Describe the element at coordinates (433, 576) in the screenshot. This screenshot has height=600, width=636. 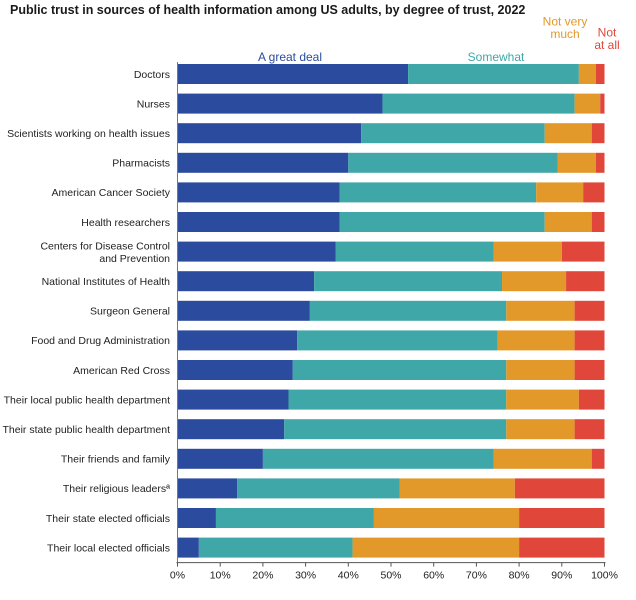
I see `x-tick-label: 60%` at that location.